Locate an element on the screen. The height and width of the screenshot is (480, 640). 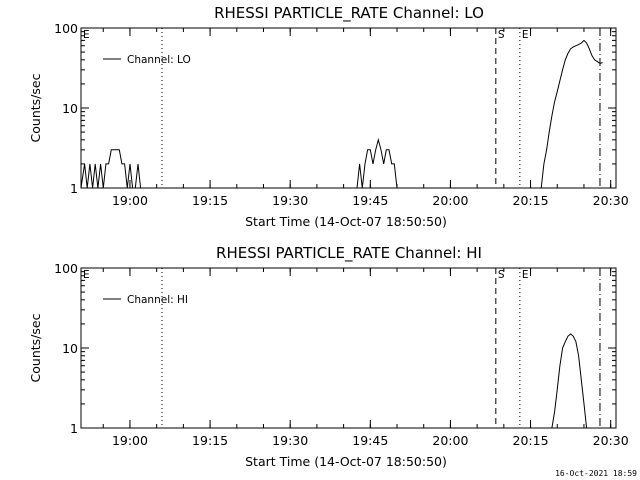
footer-timestamp: 16-Oct-2021 18:59 is located at coordinates (596, 473).